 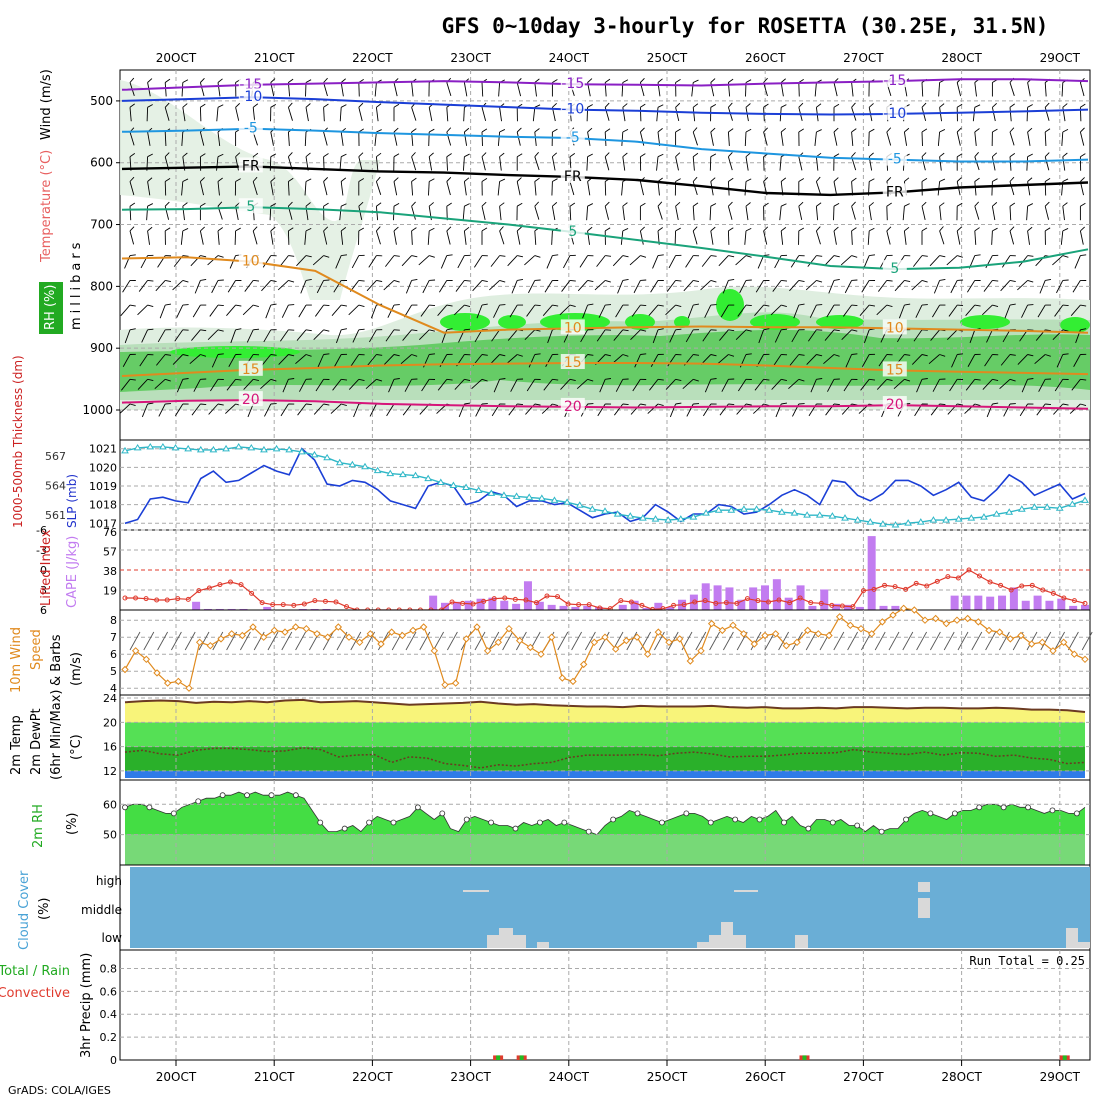 I want to click on precip-tick-label: 0.8, so click(x=109, y=968).